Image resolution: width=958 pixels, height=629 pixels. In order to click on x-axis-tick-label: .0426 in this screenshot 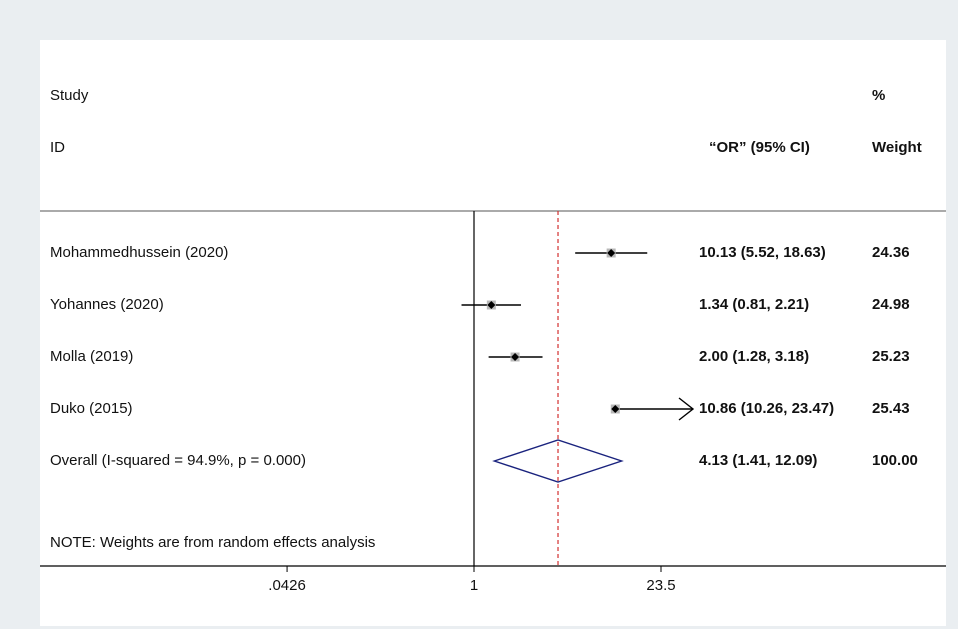, I will do `click(287, 585)`.